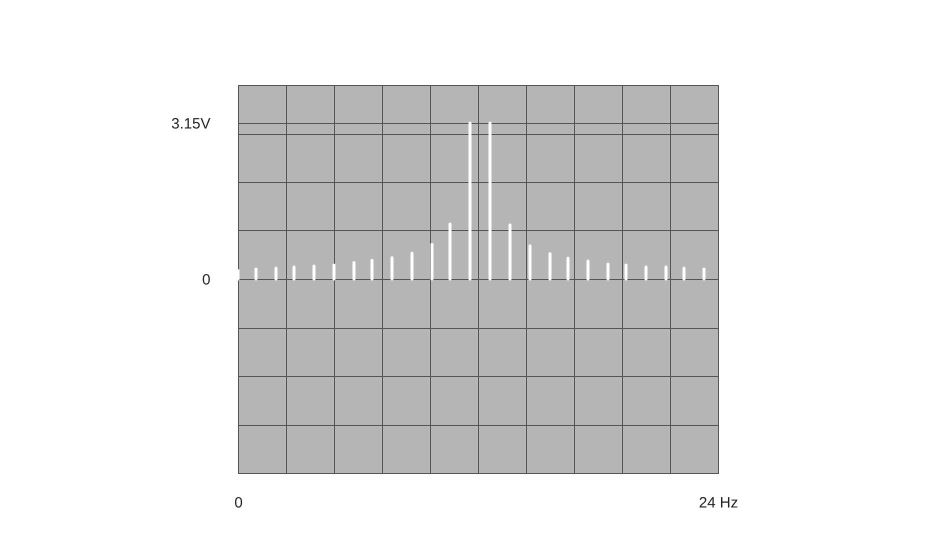  What do you see at coordinates (718, 503) in the screenshot?
I see `x-tick-label: 24 Hz` at bounding box center [718, 503].